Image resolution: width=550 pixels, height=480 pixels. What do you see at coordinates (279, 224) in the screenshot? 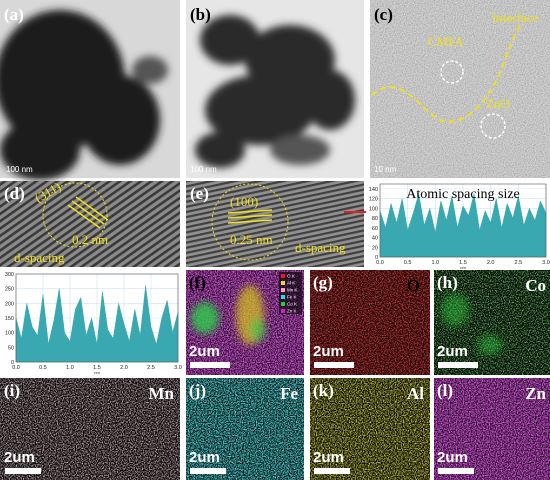
I see `panel-e: (e) (100) 0.25 nm d-spacing` at bounding box center [279, 224].